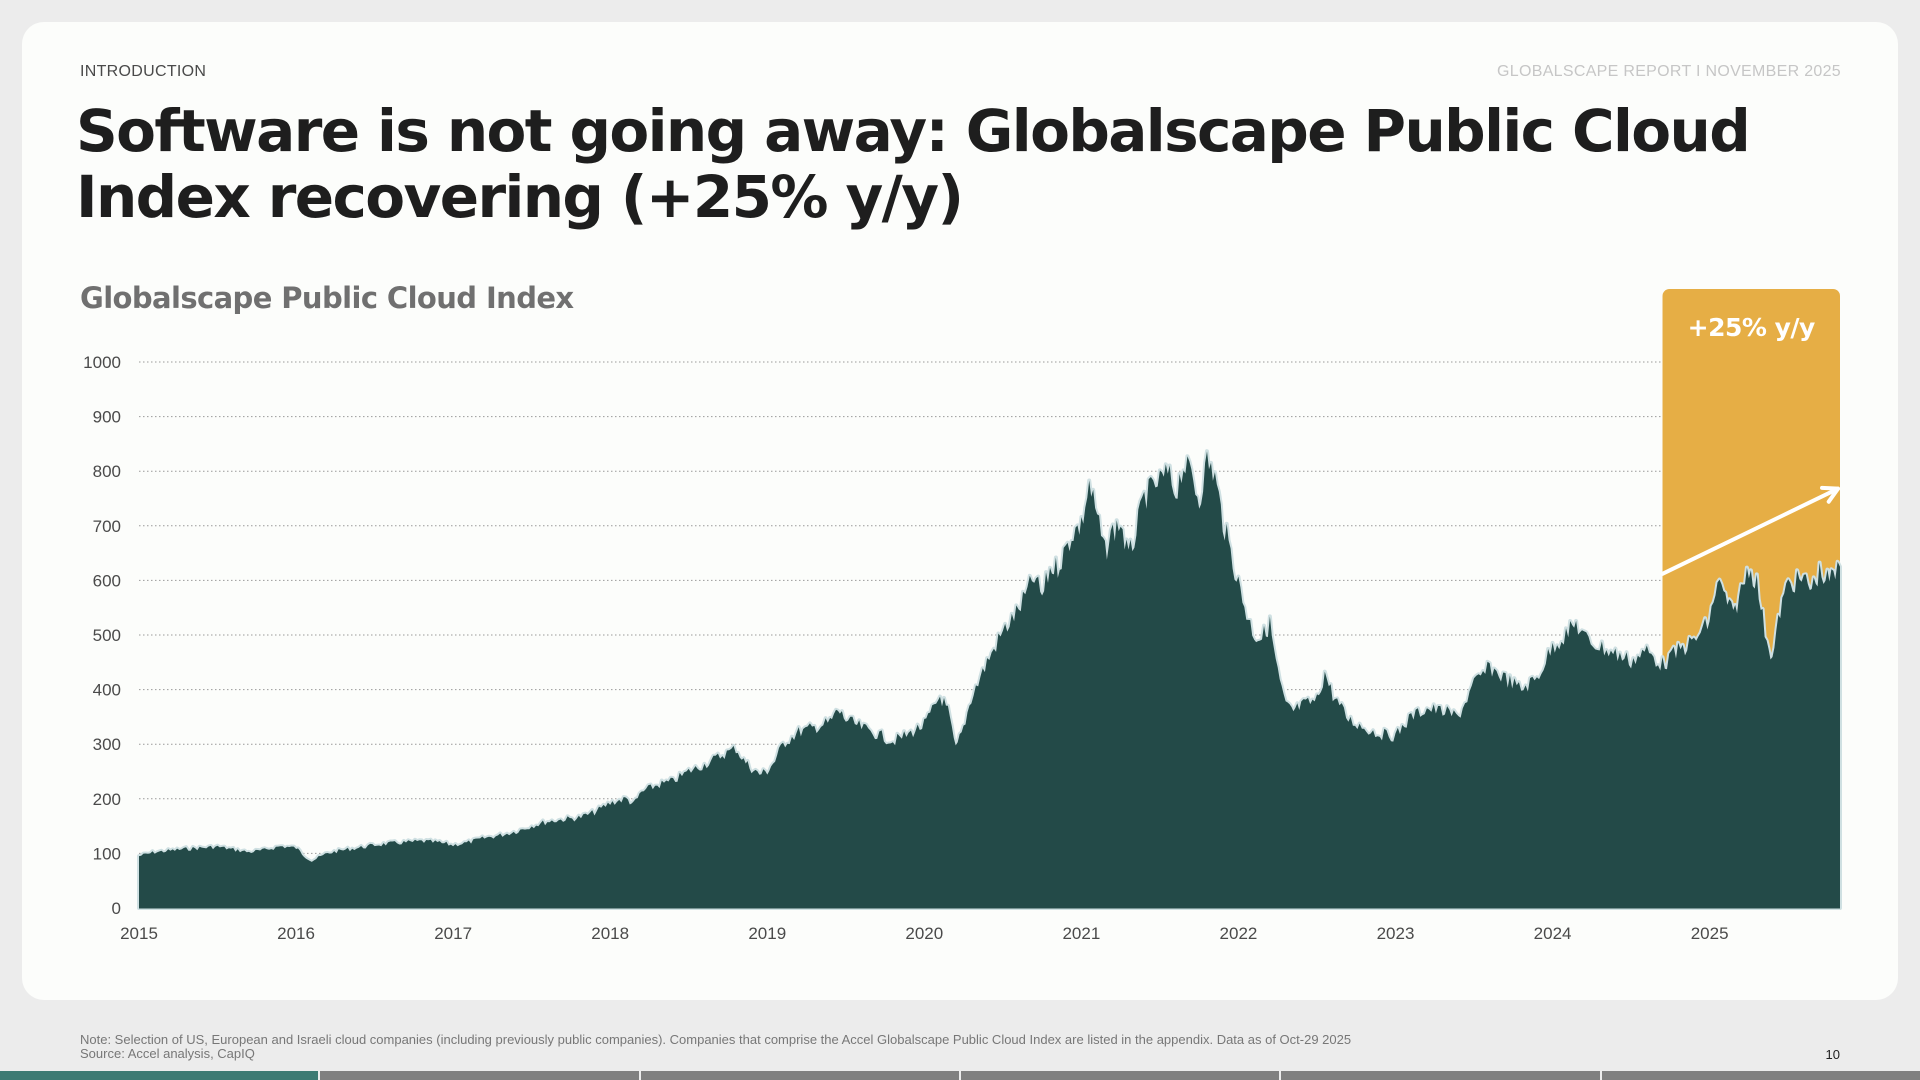 The width and height of the screenshot is (1920, 1080). I want to click on highlight-label: +25% y/y, so click(1751, 327).